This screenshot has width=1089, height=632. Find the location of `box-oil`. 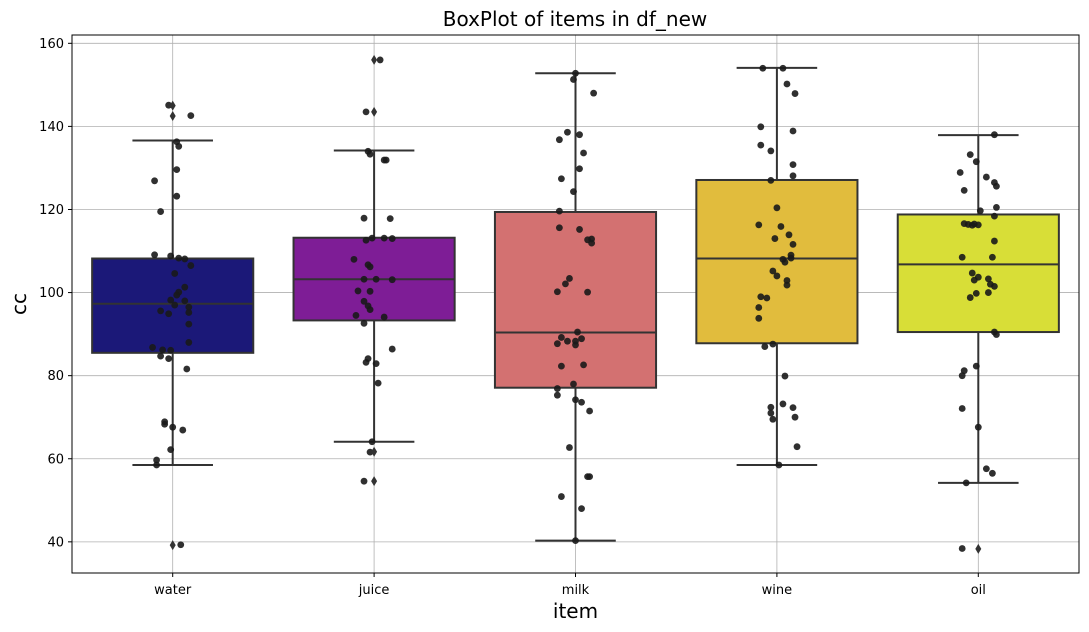

box-oil is located at coordinates (978, 309).